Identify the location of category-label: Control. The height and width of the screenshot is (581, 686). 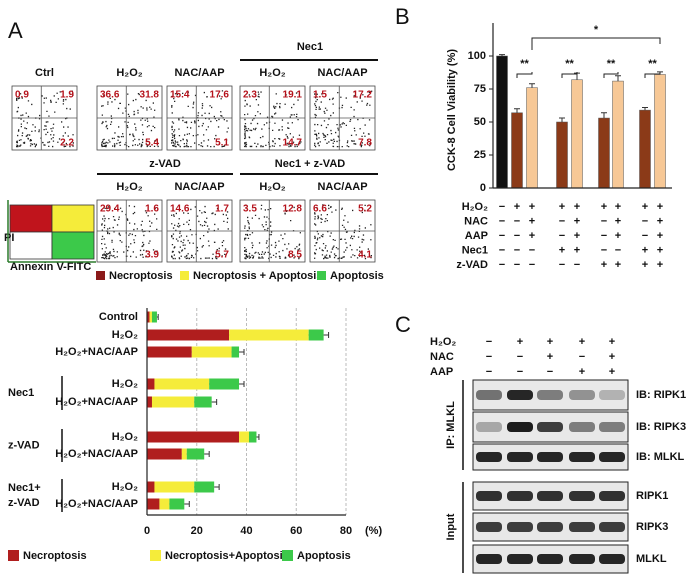
(118, 317).